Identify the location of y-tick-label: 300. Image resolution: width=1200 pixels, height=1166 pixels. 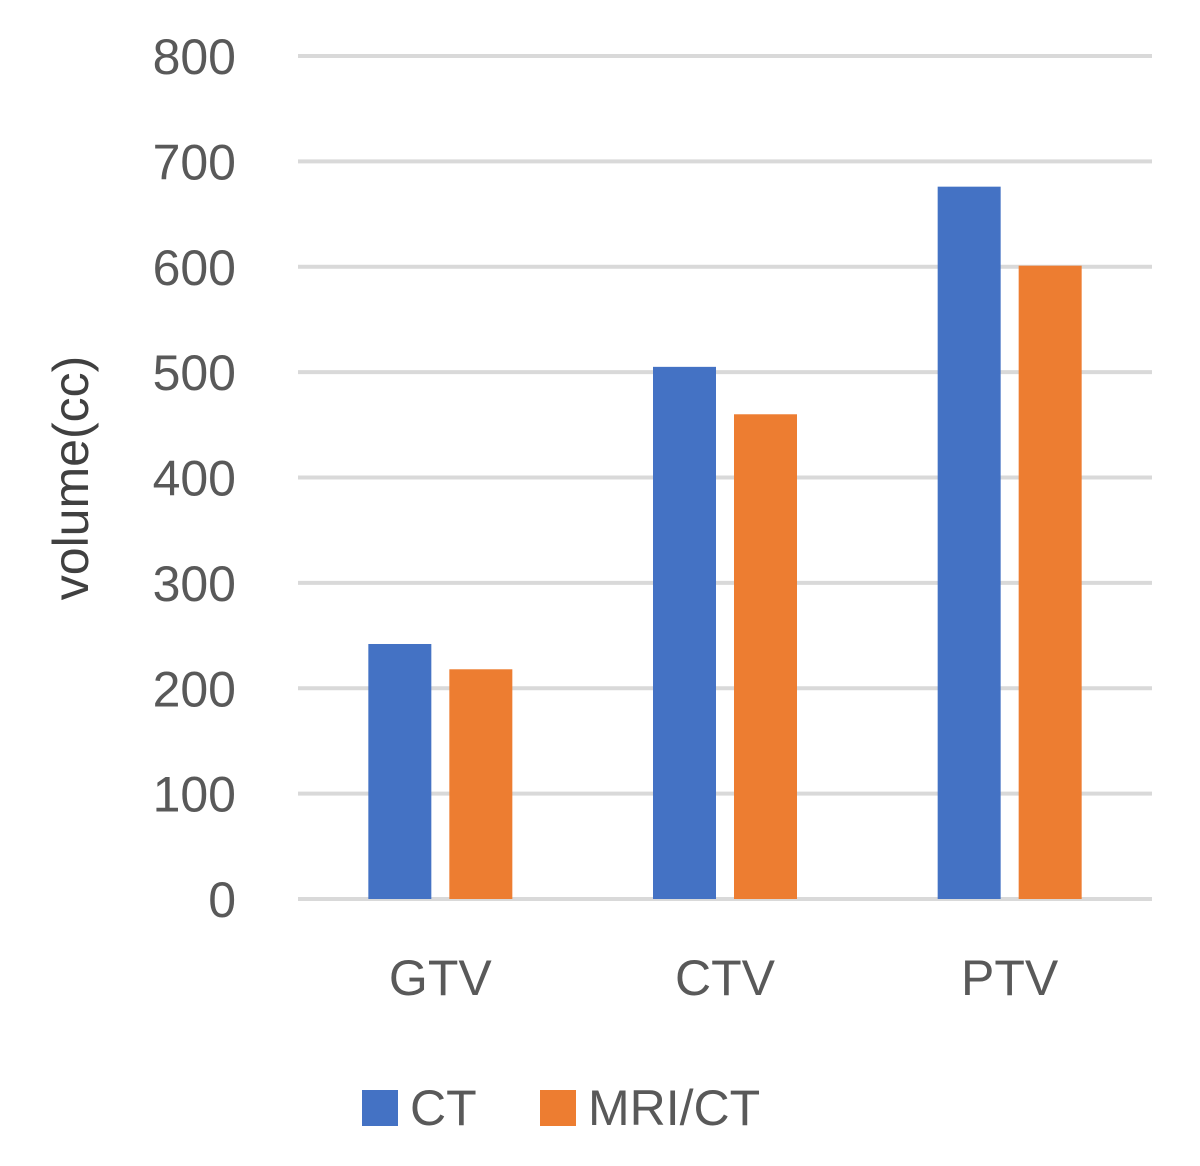
(194, 584).